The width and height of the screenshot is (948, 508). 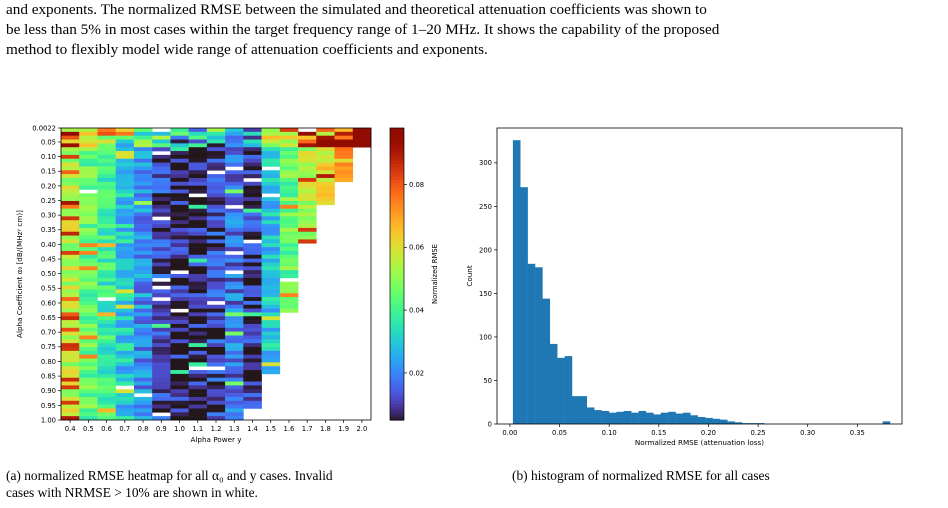 I want to click on colorbar-gradient, so click(x=397, y=274).